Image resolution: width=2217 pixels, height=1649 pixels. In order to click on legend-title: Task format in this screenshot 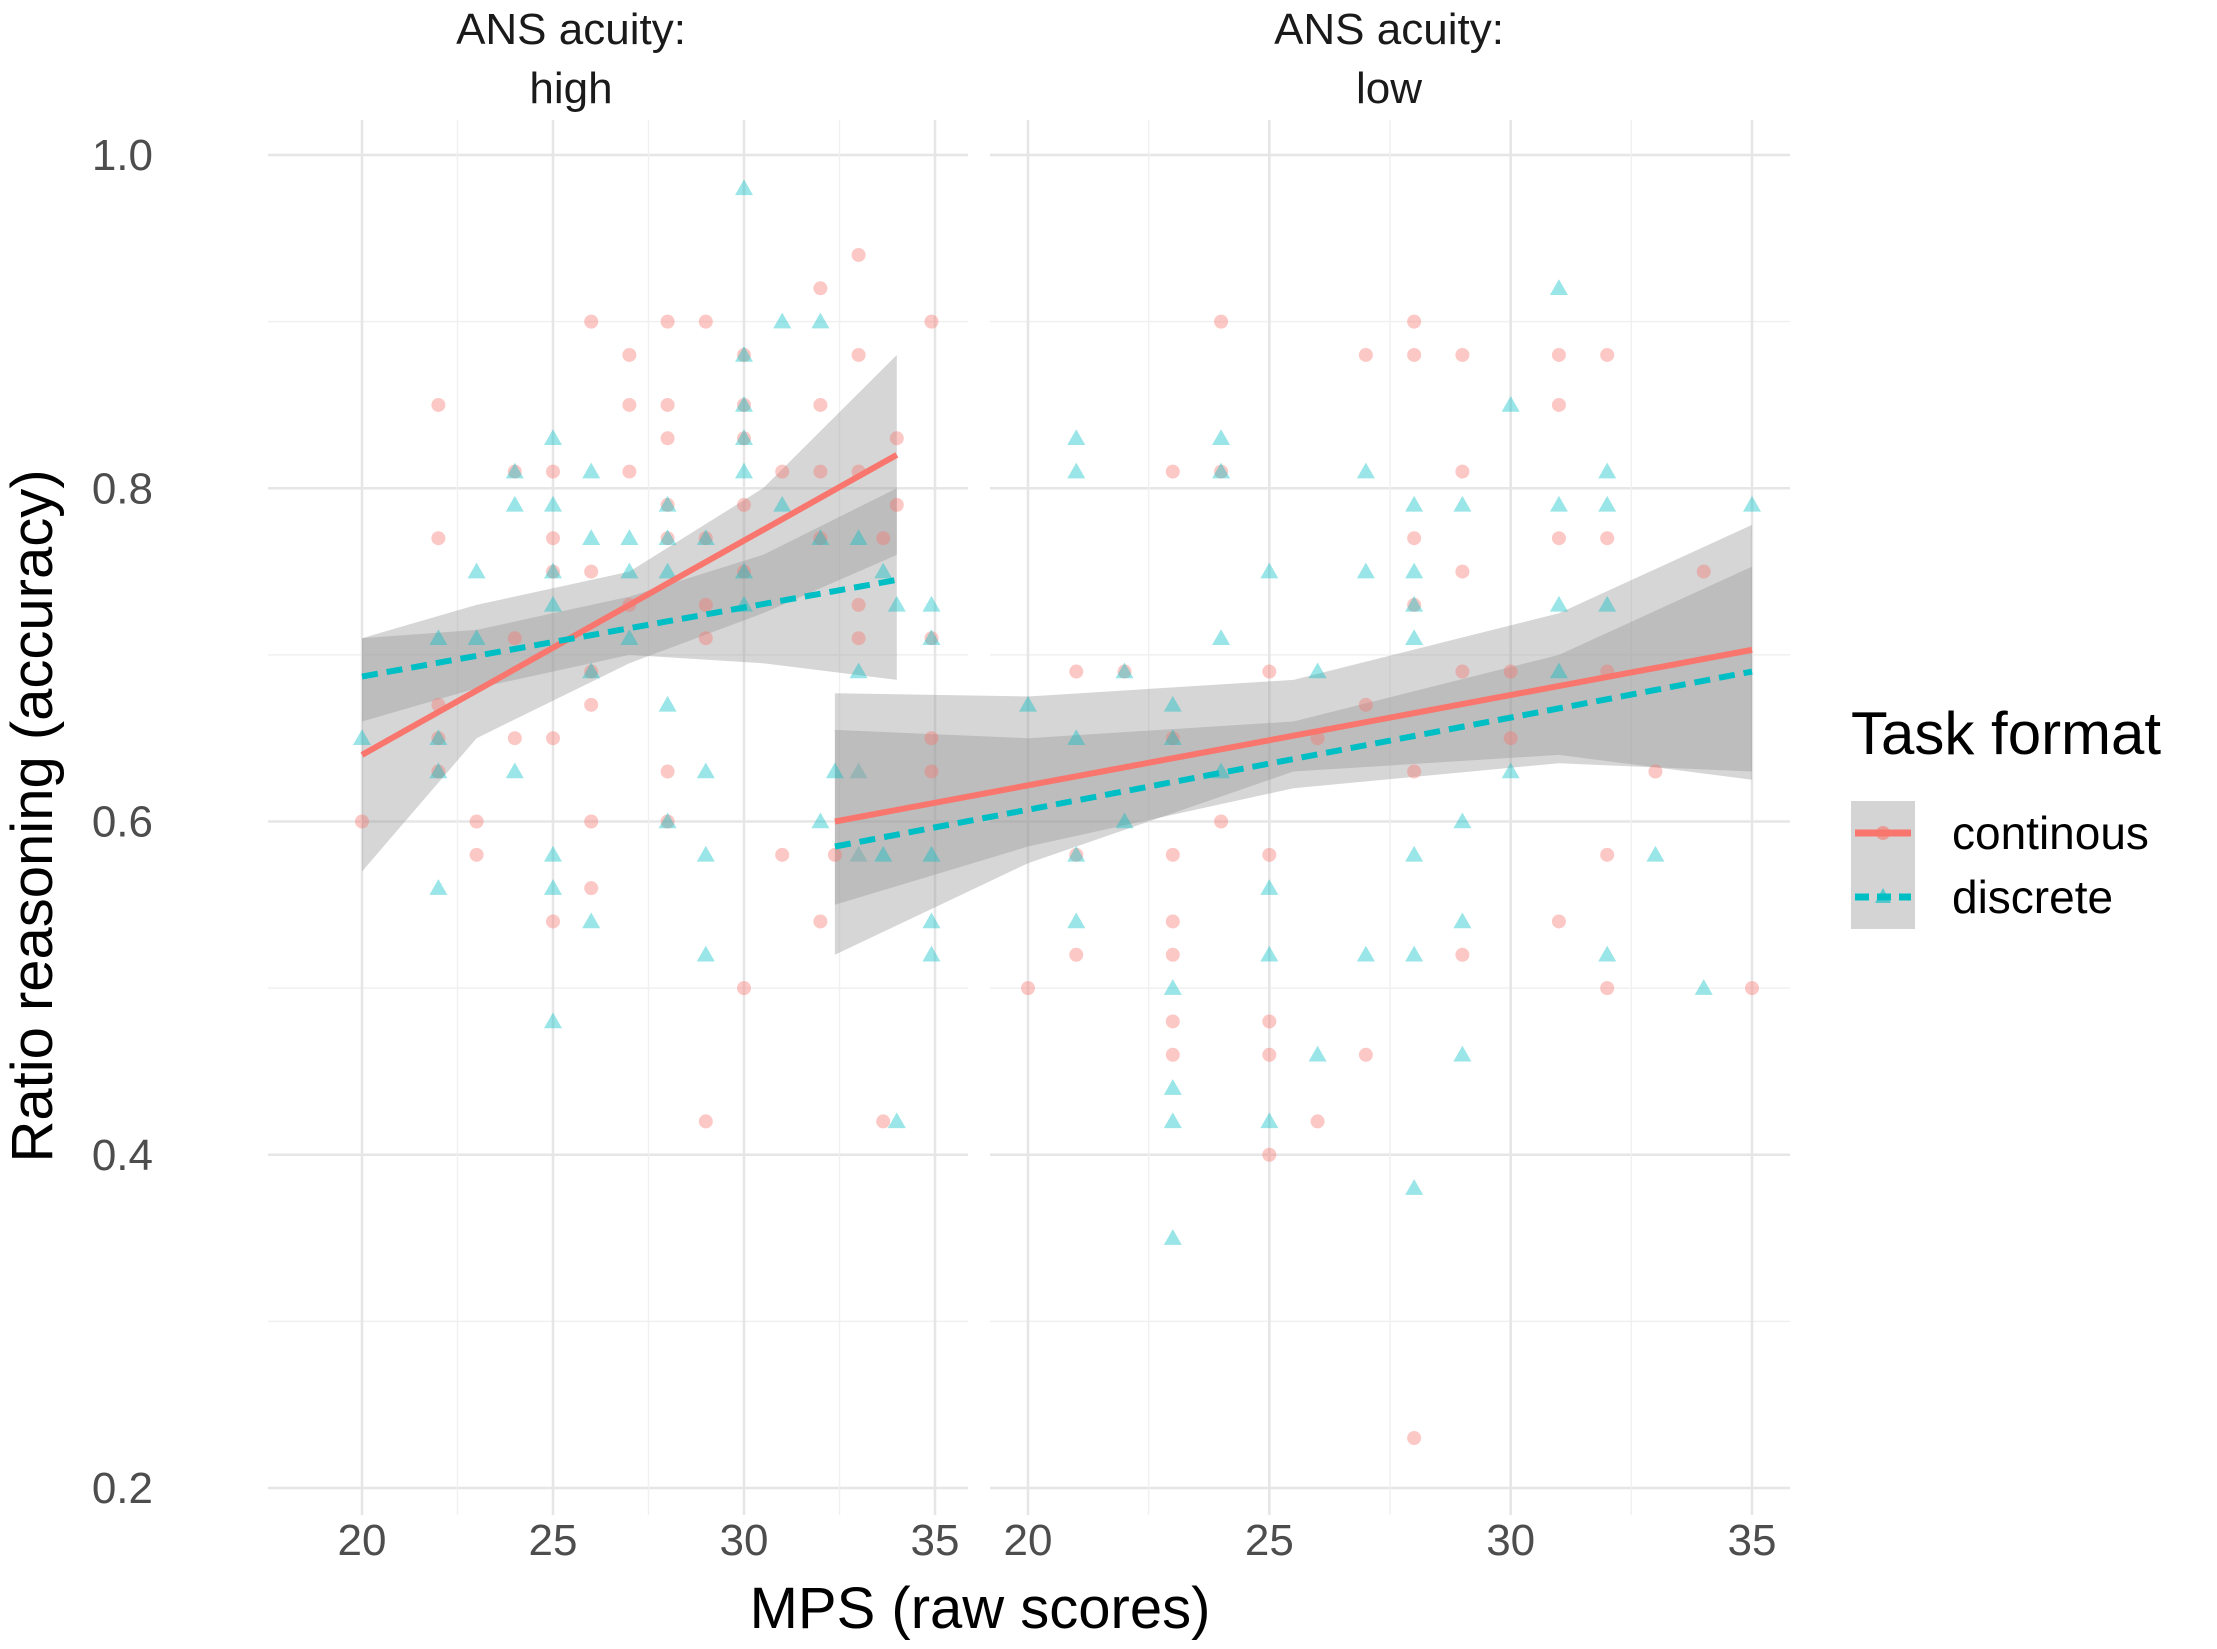, I will do `click(2006, 733)`.